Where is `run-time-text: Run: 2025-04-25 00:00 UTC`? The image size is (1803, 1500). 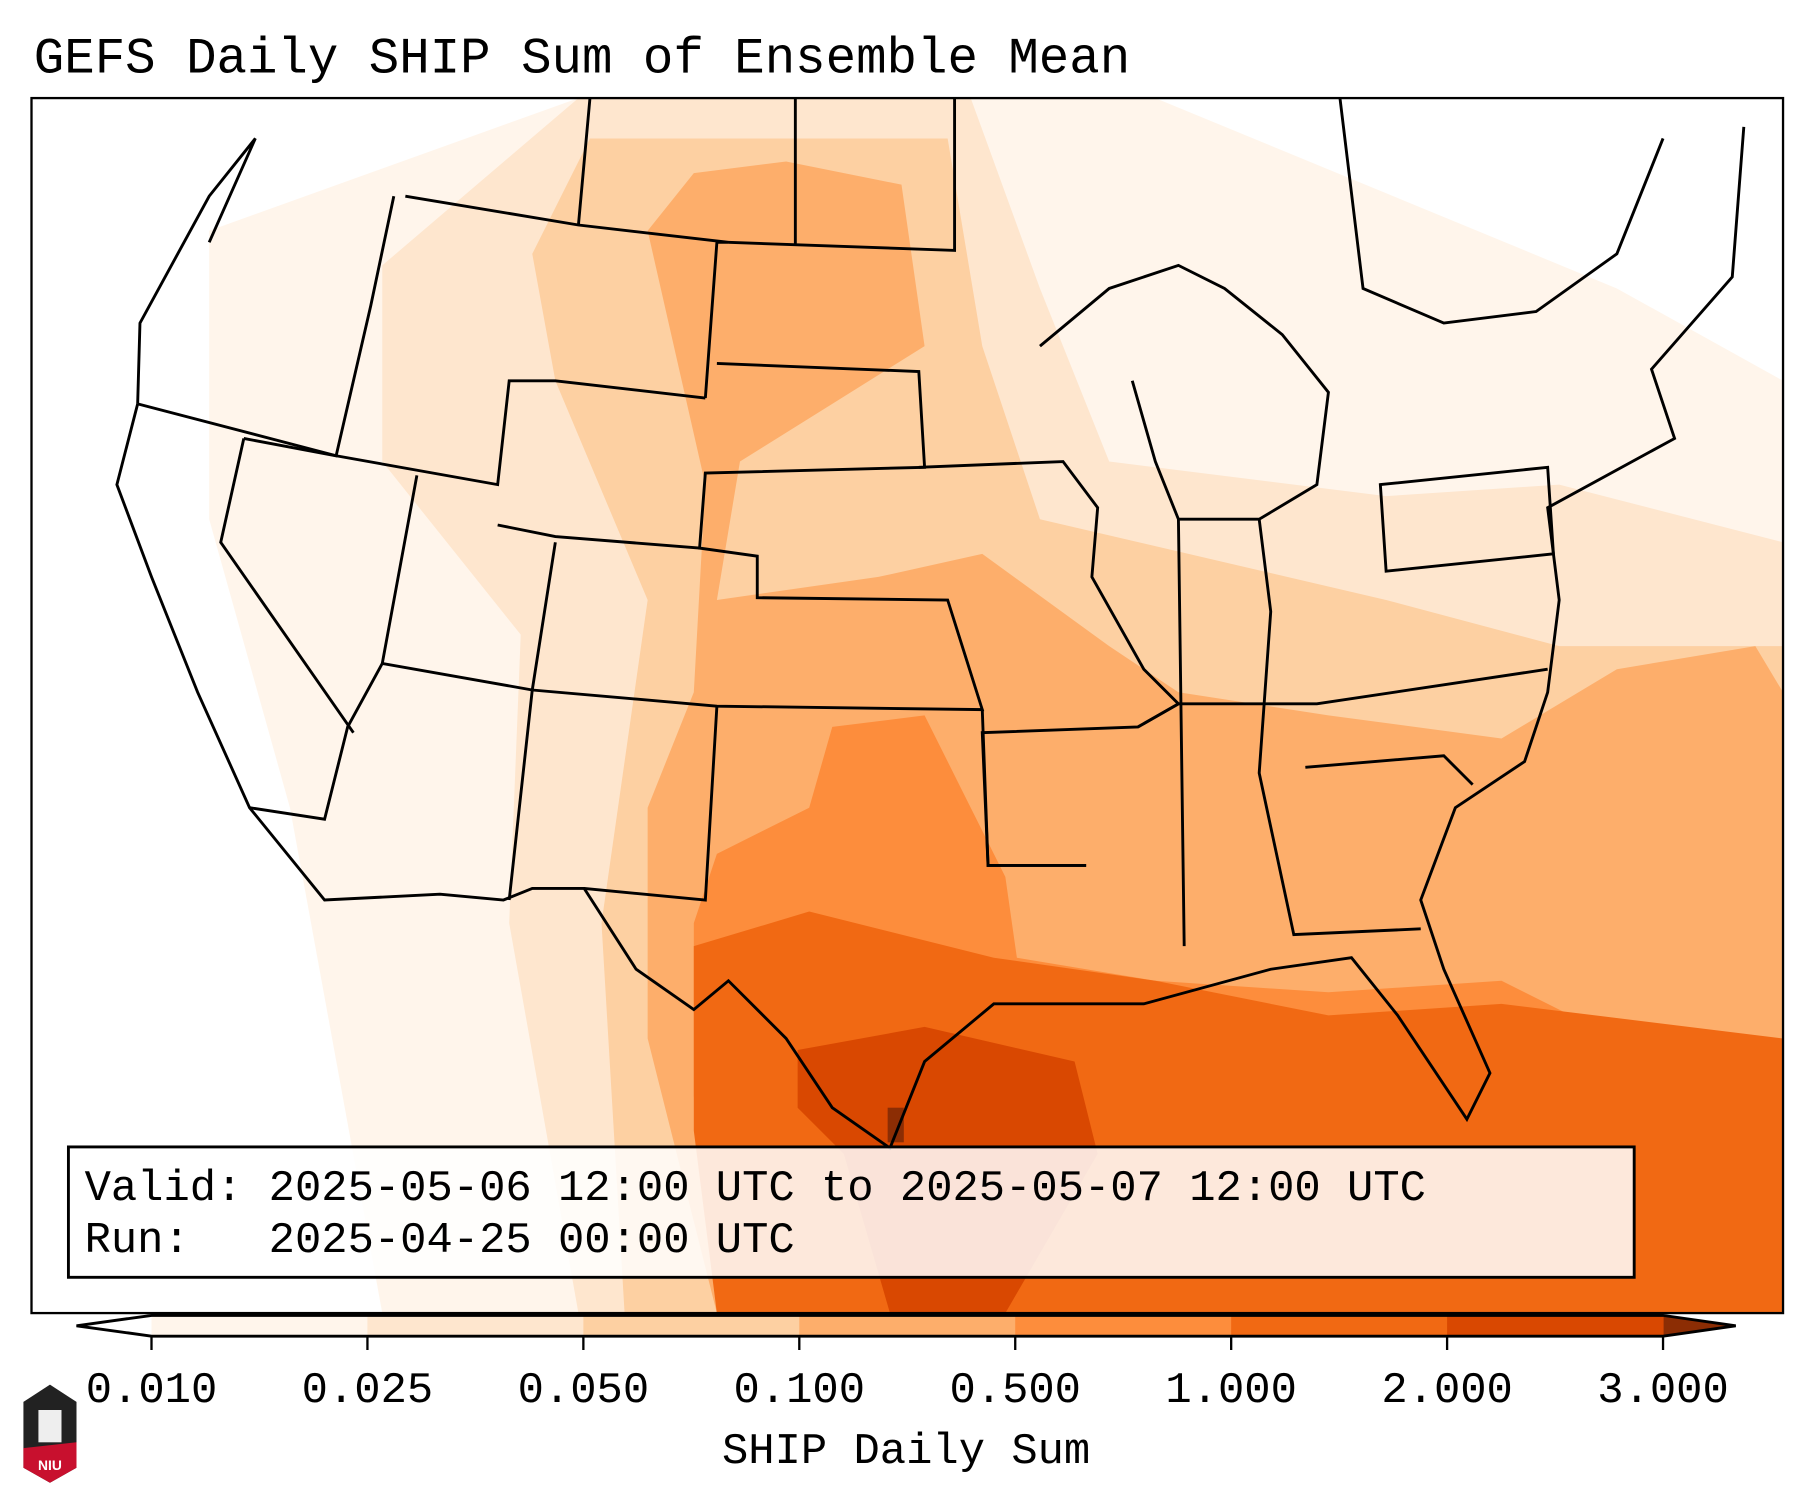
run-time-text: Run: 2025-04-25 00:00 UTC is located at coordinates (440, 1241).